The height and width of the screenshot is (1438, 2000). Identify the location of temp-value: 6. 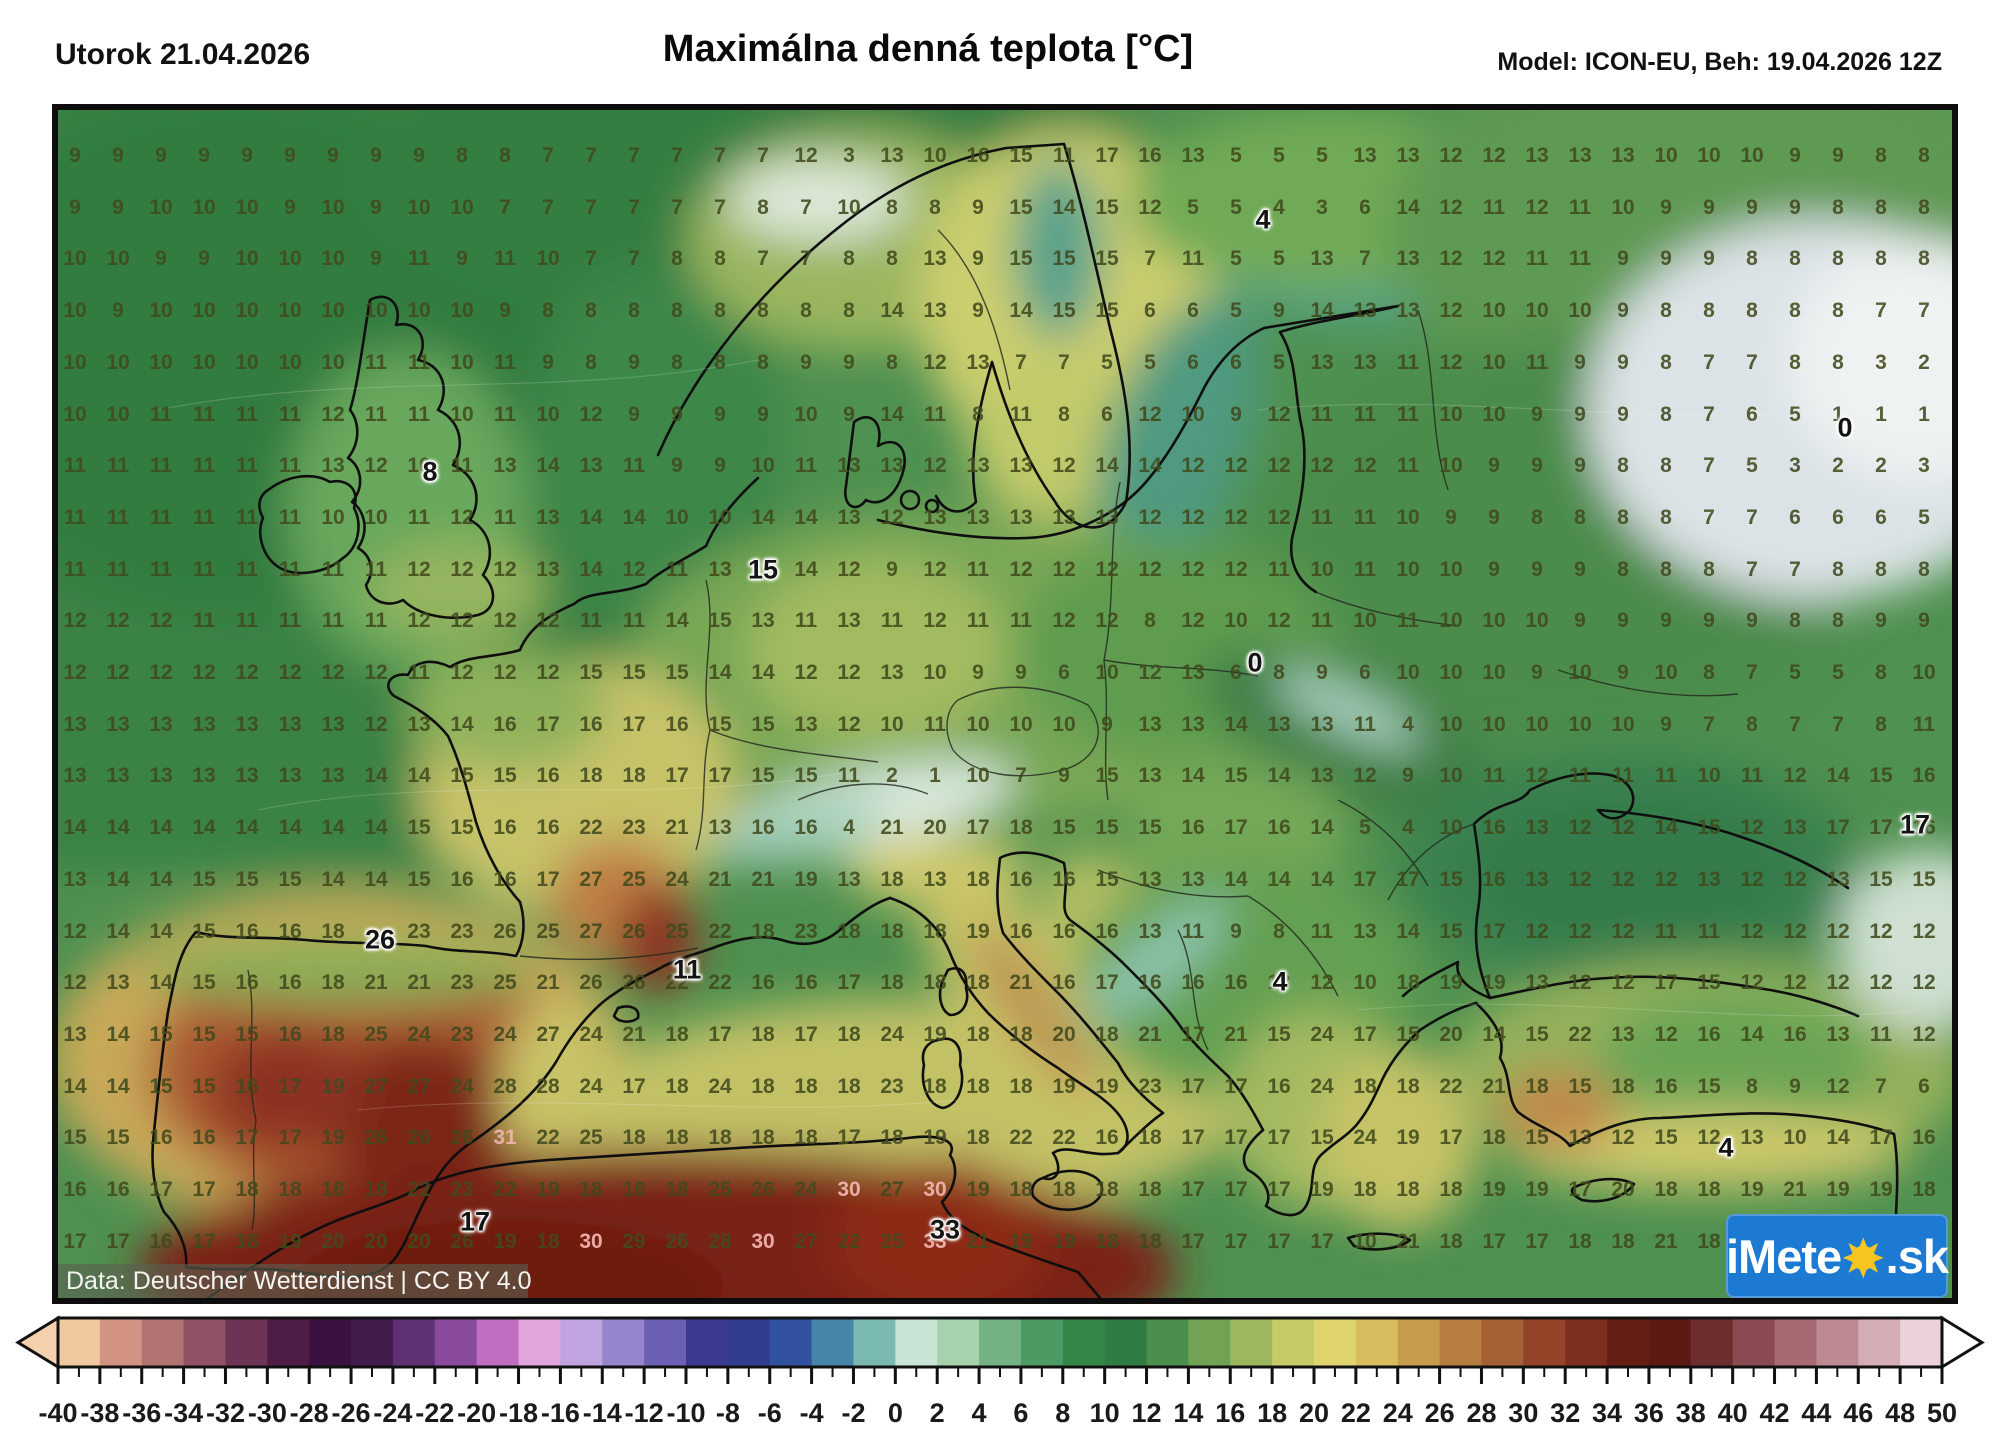
(1752, 414).